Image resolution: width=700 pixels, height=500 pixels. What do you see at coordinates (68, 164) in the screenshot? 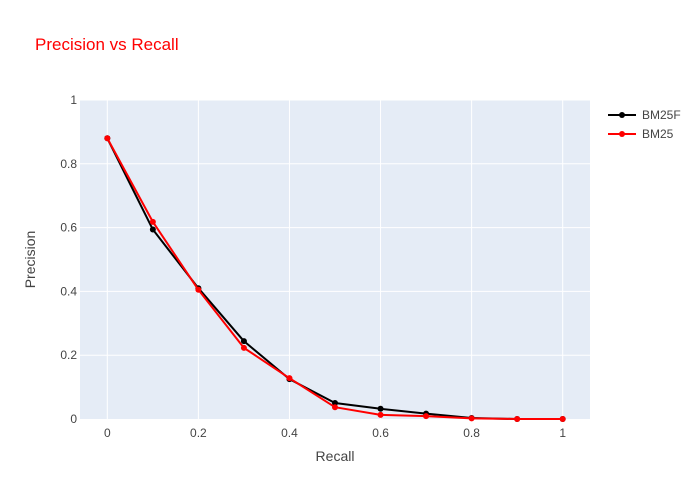
I see `y-tick-label-4: 0.8` at bounding box center [68, 164].